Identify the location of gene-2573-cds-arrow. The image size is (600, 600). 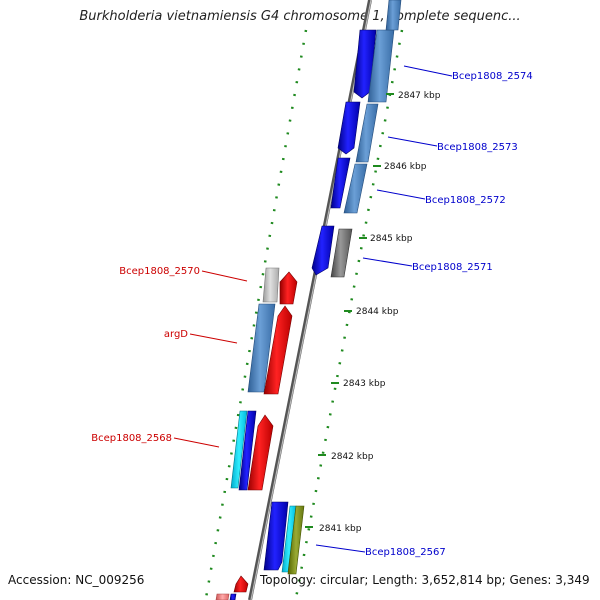
(349, 128).